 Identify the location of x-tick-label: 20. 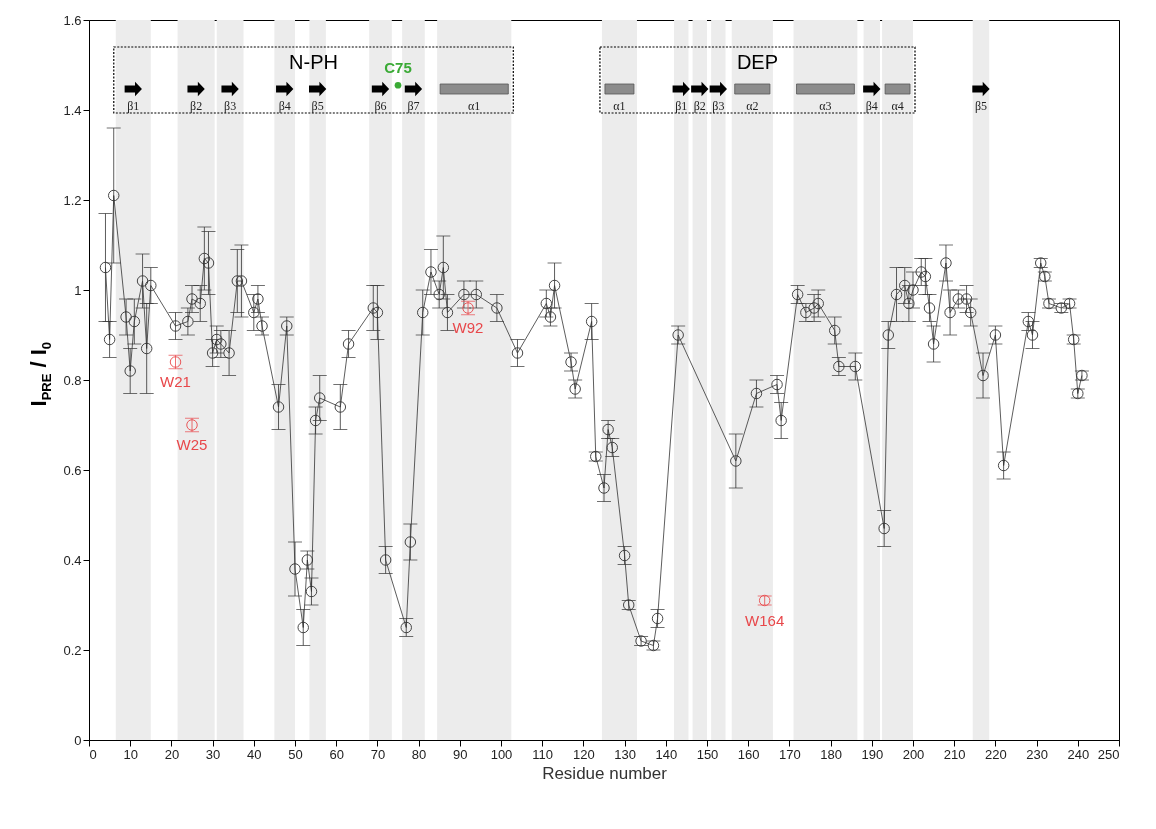
(172, 754).